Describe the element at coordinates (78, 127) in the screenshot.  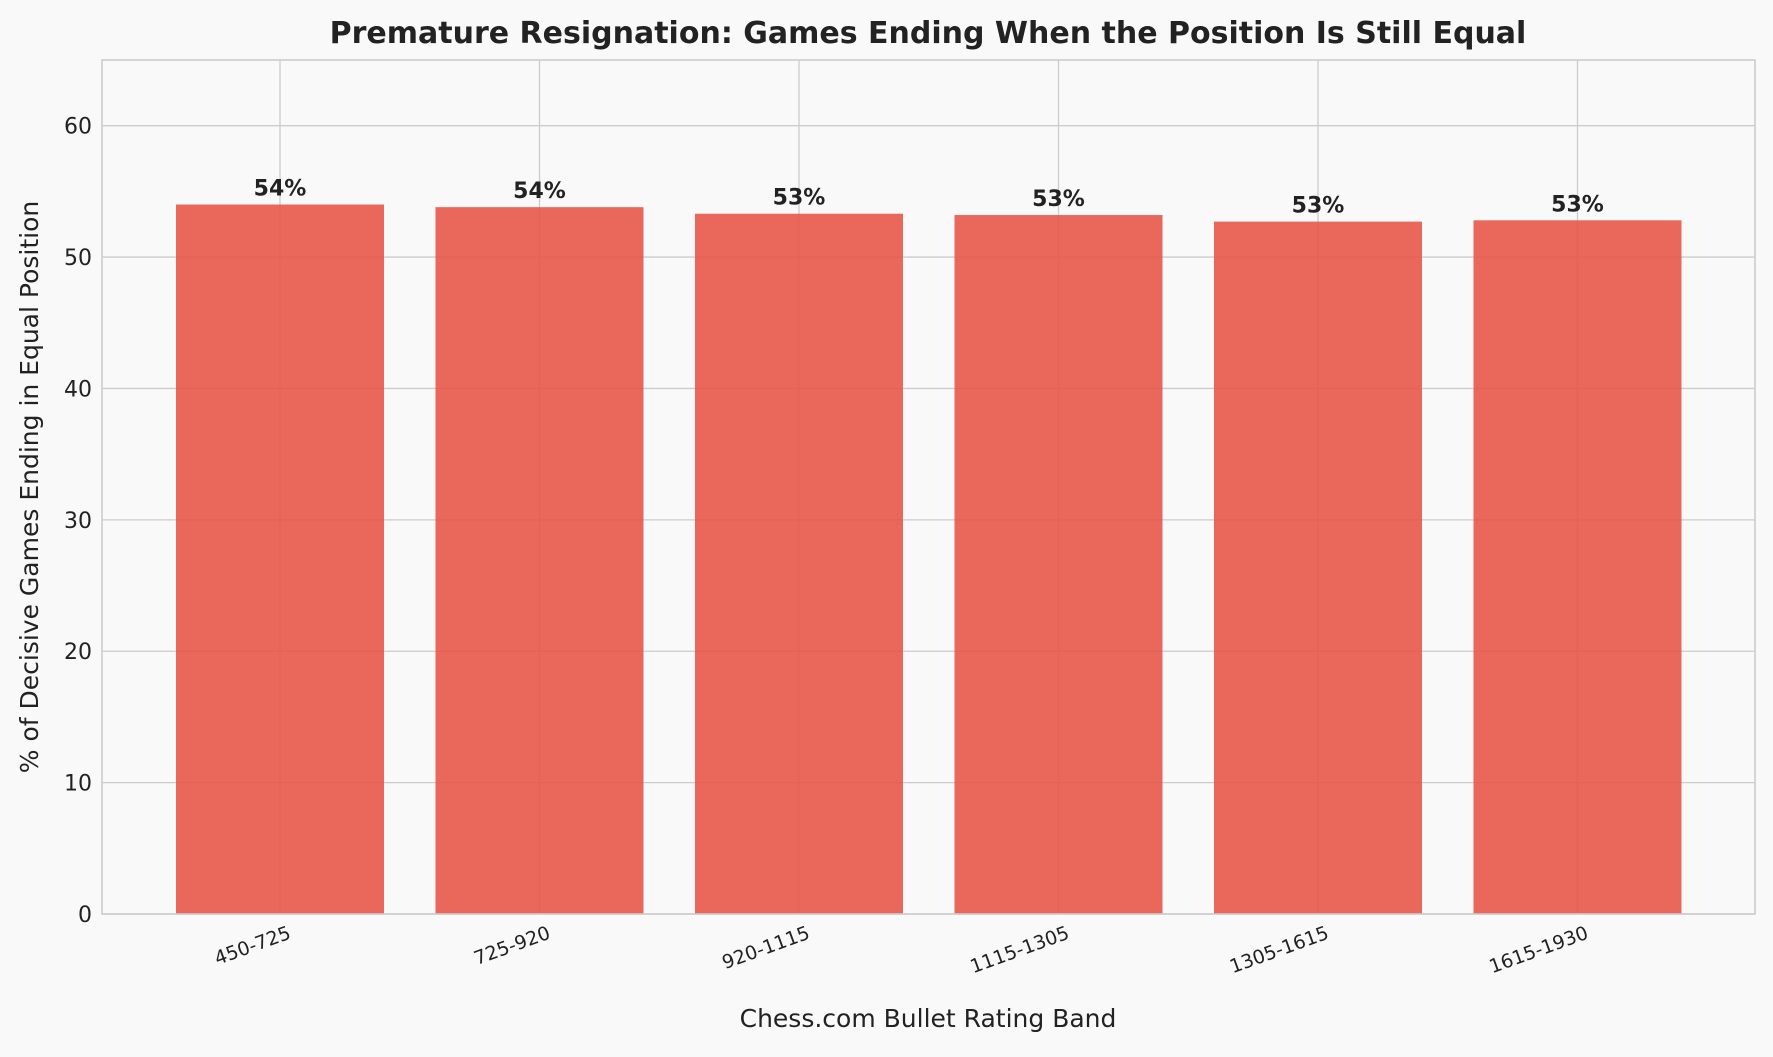
I see `y-tick-label: 60` at that location.